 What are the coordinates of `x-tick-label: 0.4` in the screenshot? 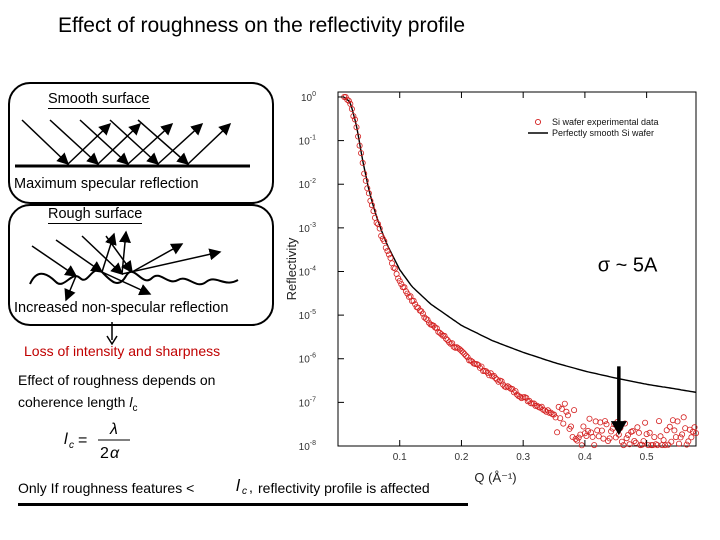 It's located at (585, 457).